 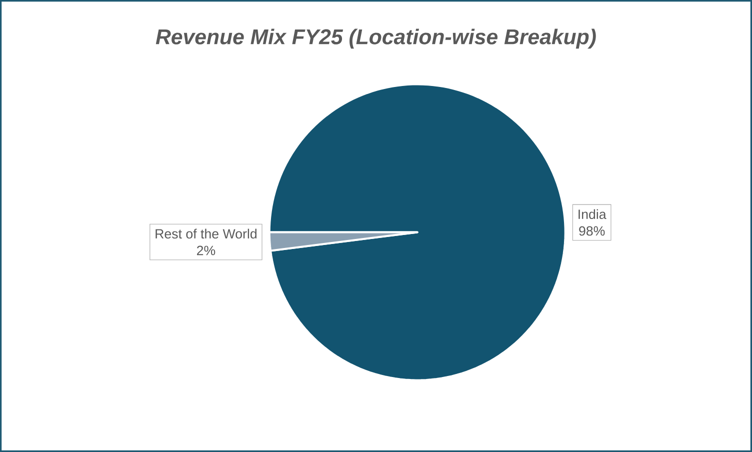 What do you see at coordinates (592, 231) in the screenshot?
I see `data-label: 98%` at bounding box center [592, 231].